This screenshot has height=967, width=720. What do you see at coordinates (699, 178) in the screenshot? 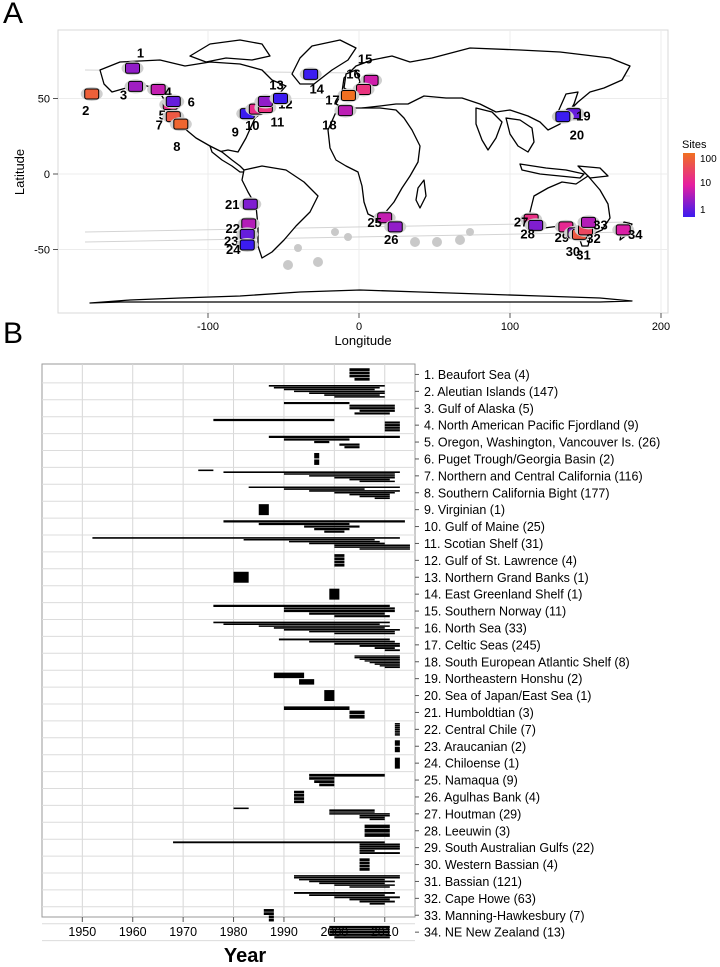
I see `sites-legend: Sites 100 10 1` at bounding box center [699, 178].